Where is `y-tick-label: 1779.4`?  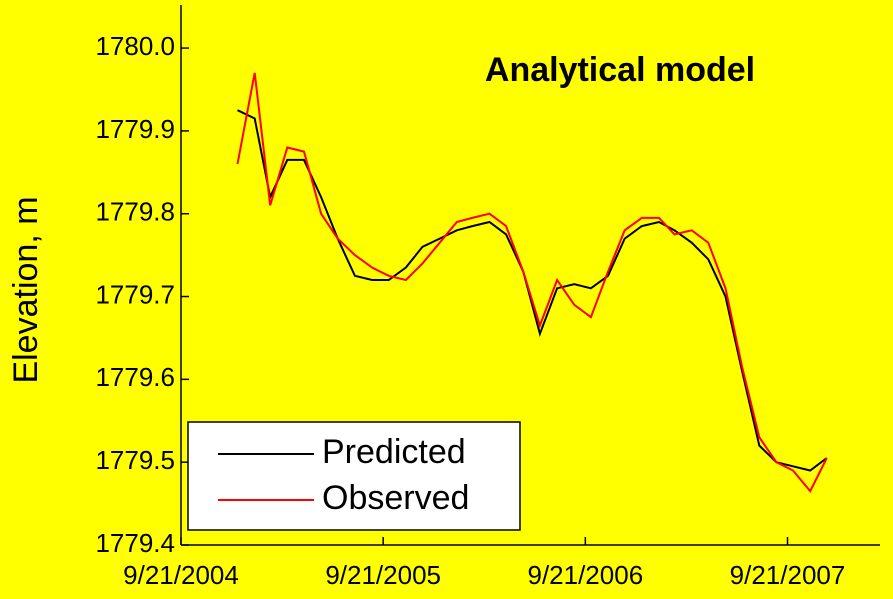
y-tick-label: 1779.4 is located at coordinates (135, 543).